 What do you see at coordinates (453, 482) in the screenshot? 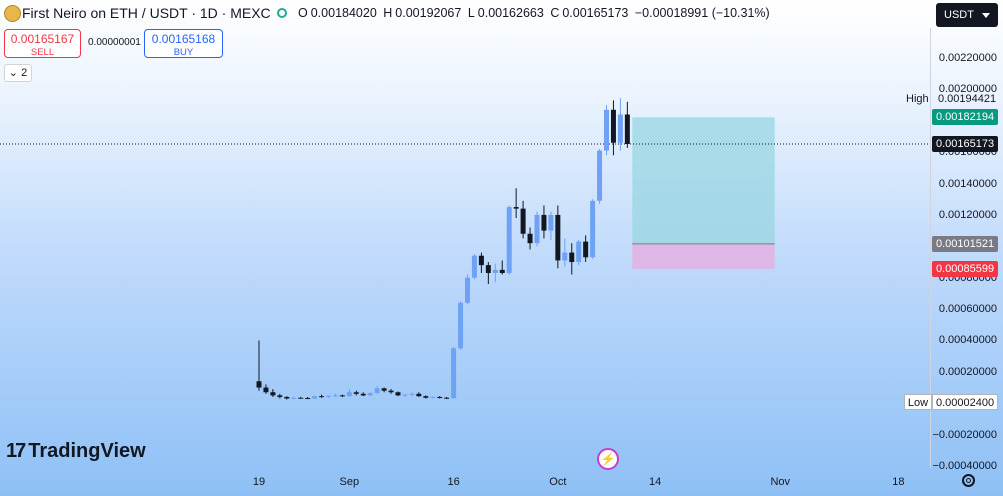
I see `x-tick-label: 16` at bounding box center [453, 482].